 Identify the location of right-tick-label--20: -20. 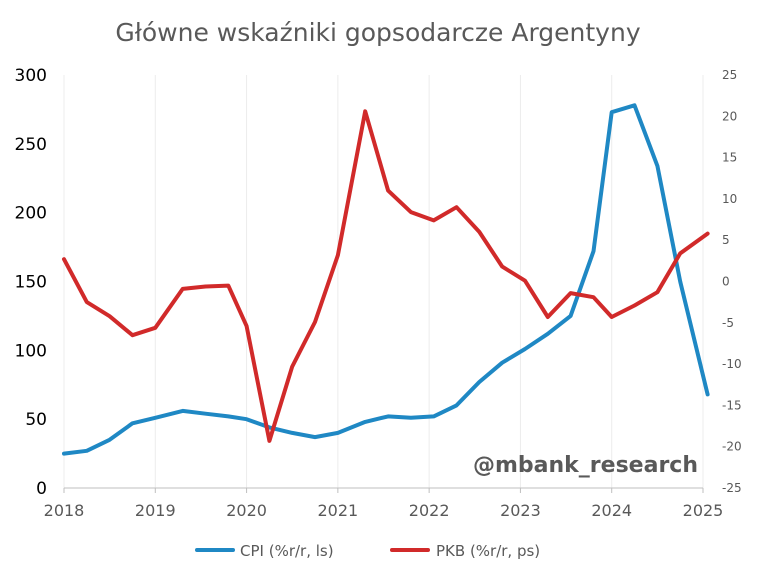
(732, 447).